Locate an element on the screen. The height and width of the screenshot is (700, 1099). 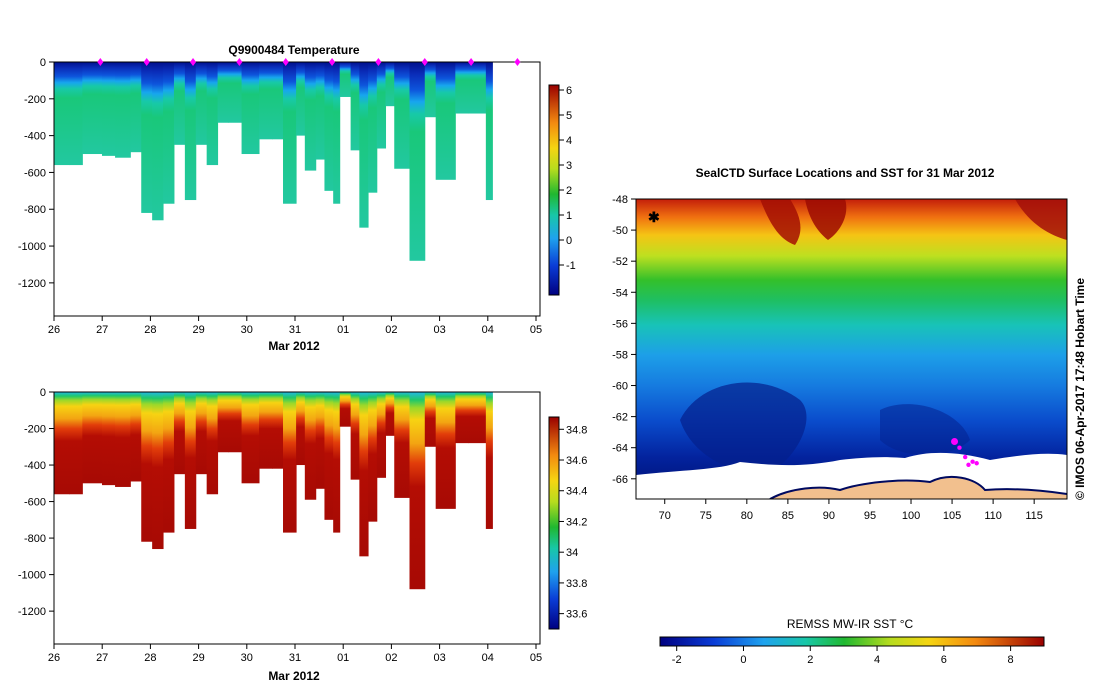
lon-tick-label: 105 is located at coordinates (952, 516).